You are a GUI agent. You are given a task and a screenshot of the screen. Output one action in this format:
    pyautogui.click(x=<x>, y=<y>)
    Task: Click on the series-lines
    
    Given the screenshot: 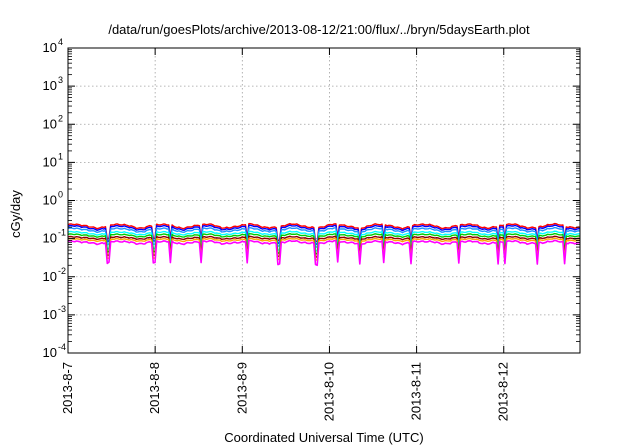 What is the action you would take?
    pyautogui.click(x=324, y=244)
    